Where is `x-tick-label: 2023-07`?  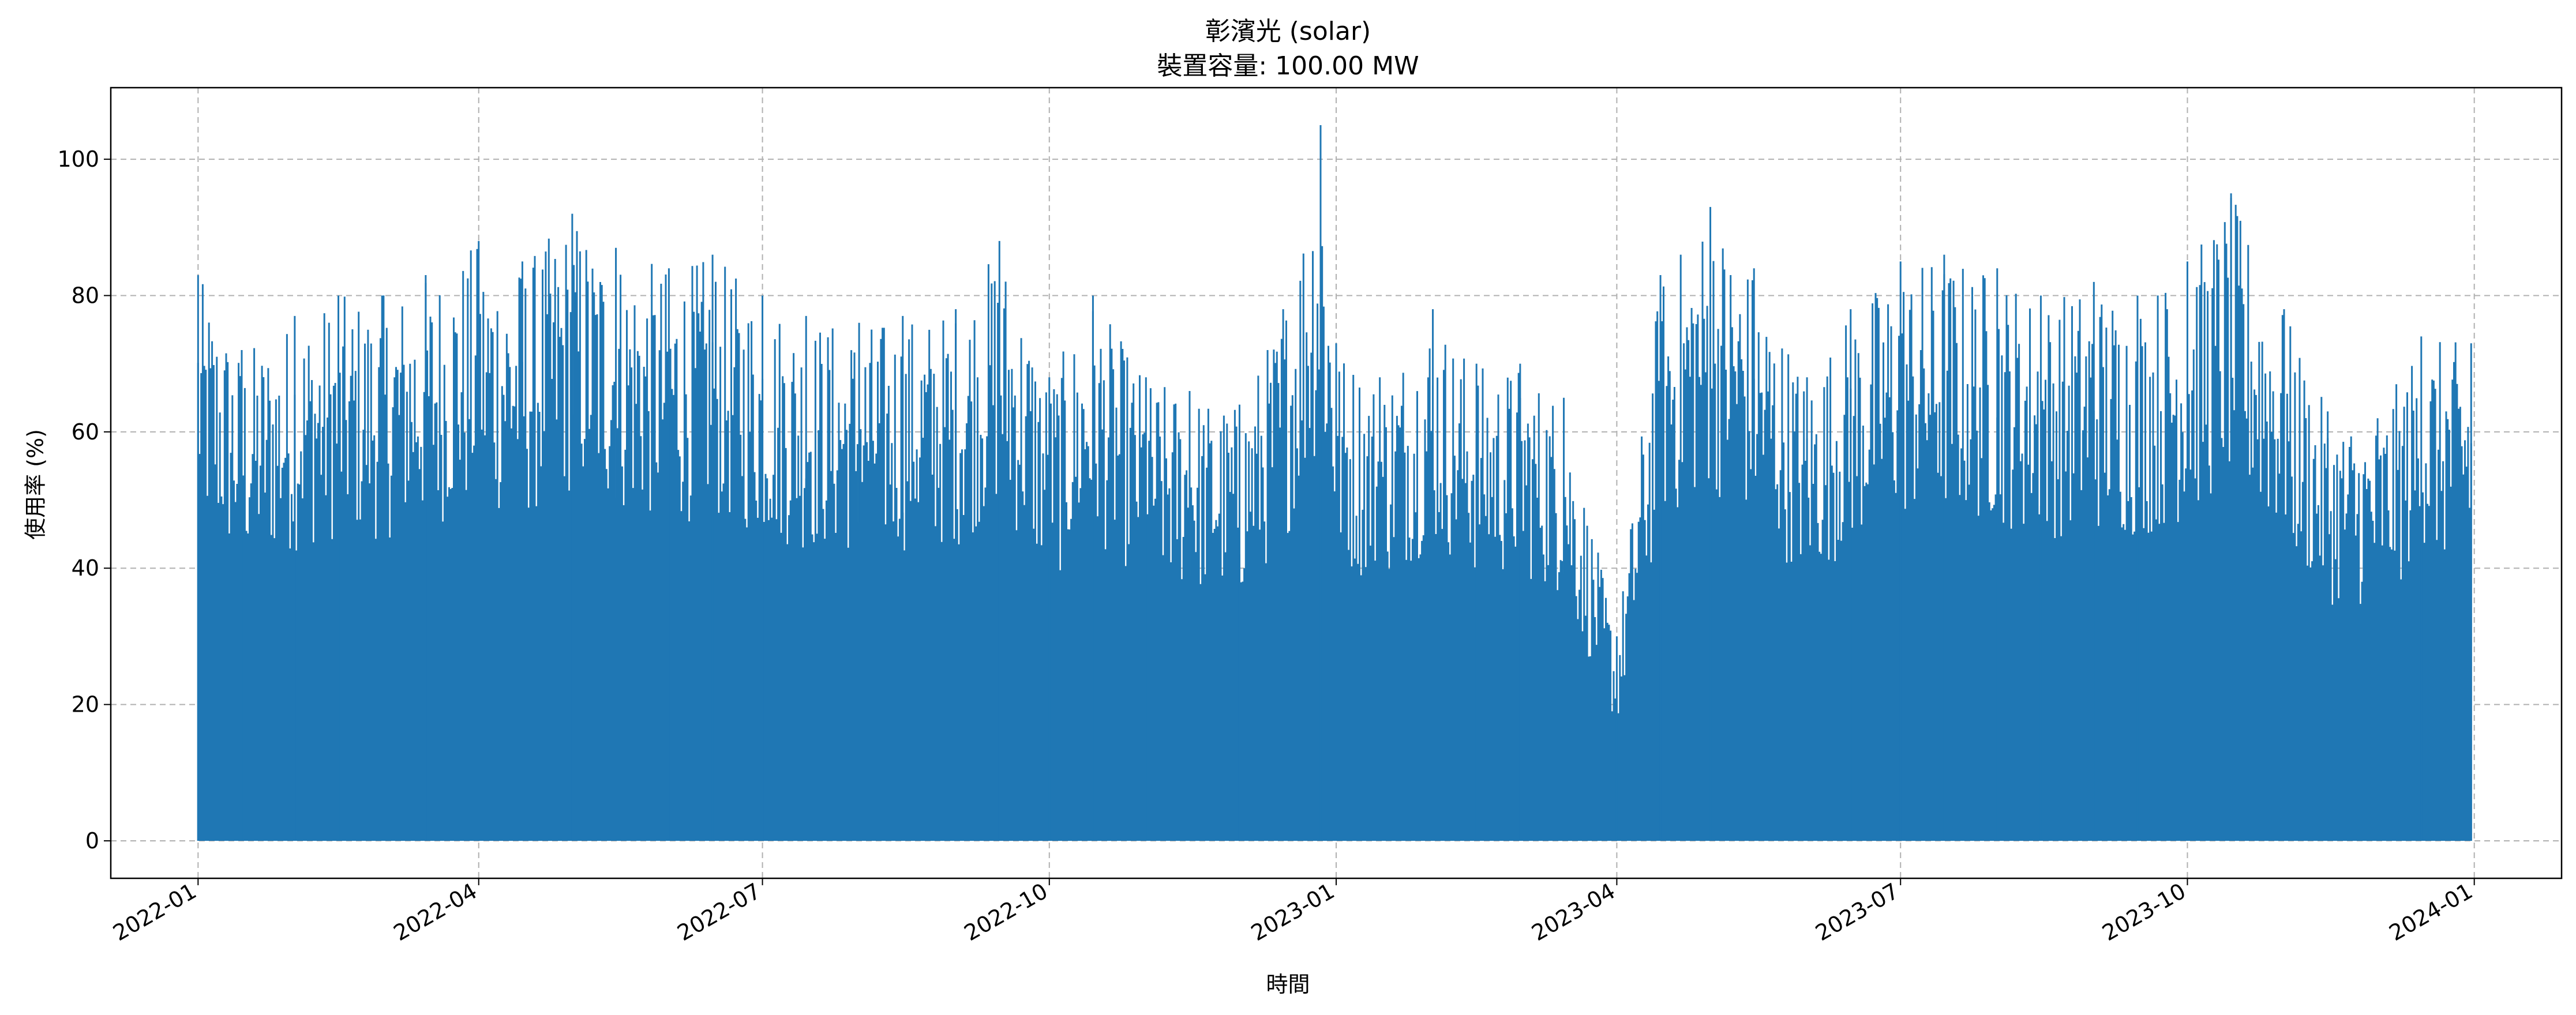
x-tick-label: 2023-07 is located at coordinates (1857, 912).